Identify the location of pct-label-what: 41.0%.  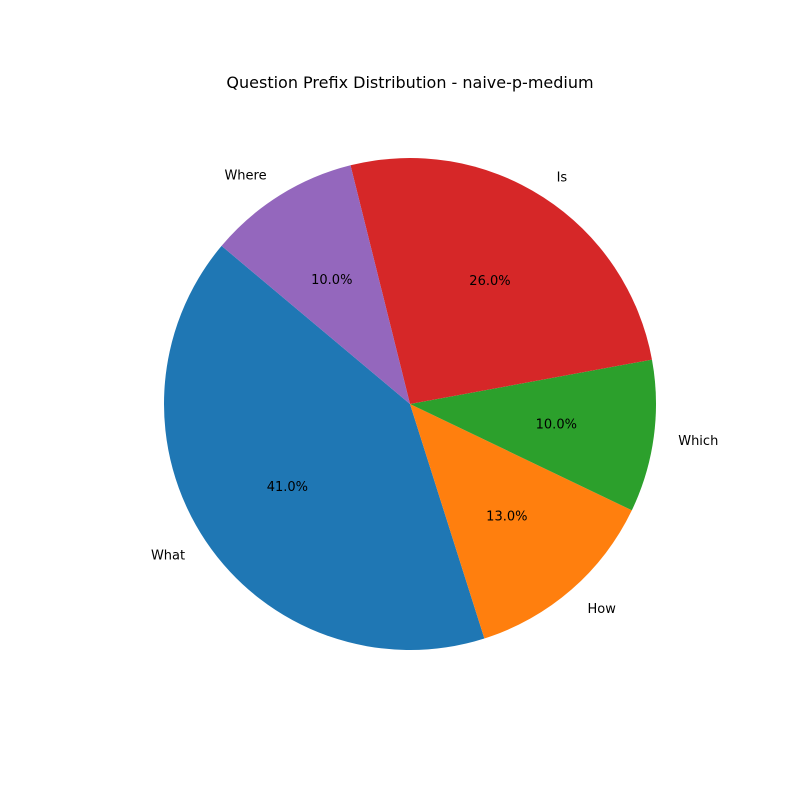
(287, 487).